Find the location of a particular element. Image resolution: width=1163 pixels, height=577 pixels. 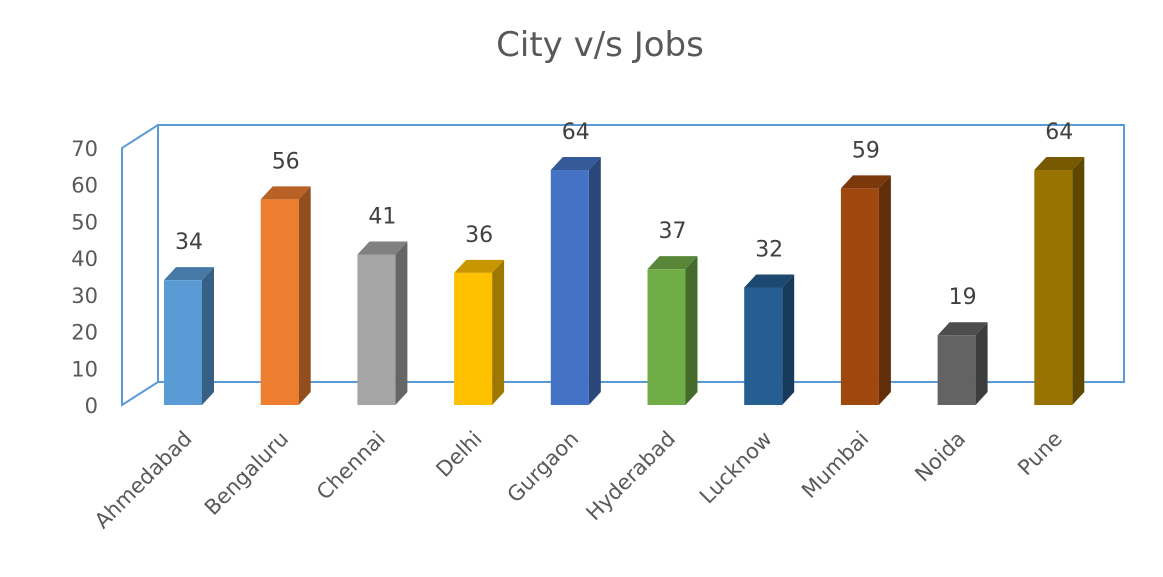

bar-mumbai is located at coordinates (865, 290).